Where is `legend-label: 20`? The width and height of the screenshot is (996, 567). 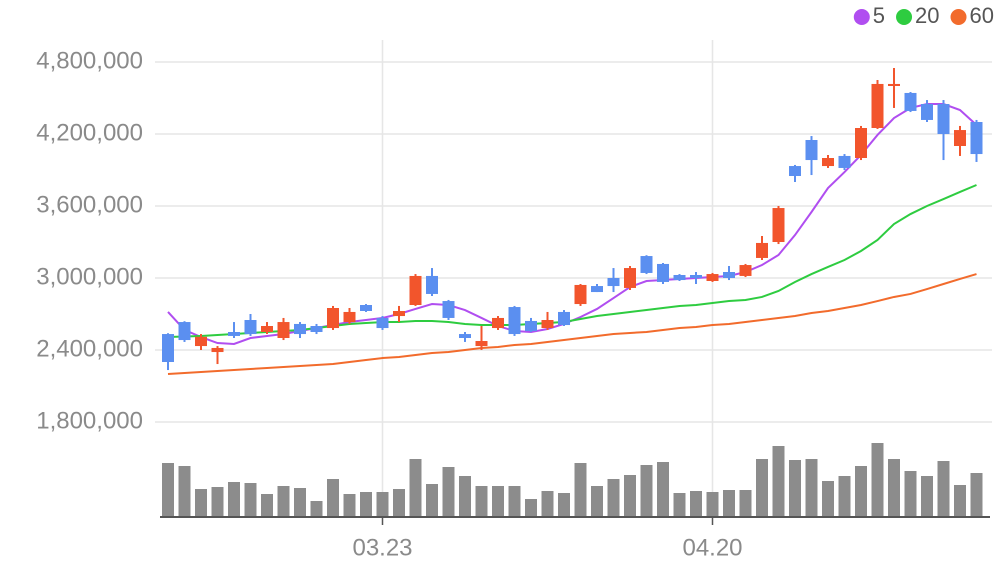 legend-label: 20 is located at coordinates (927, 15).